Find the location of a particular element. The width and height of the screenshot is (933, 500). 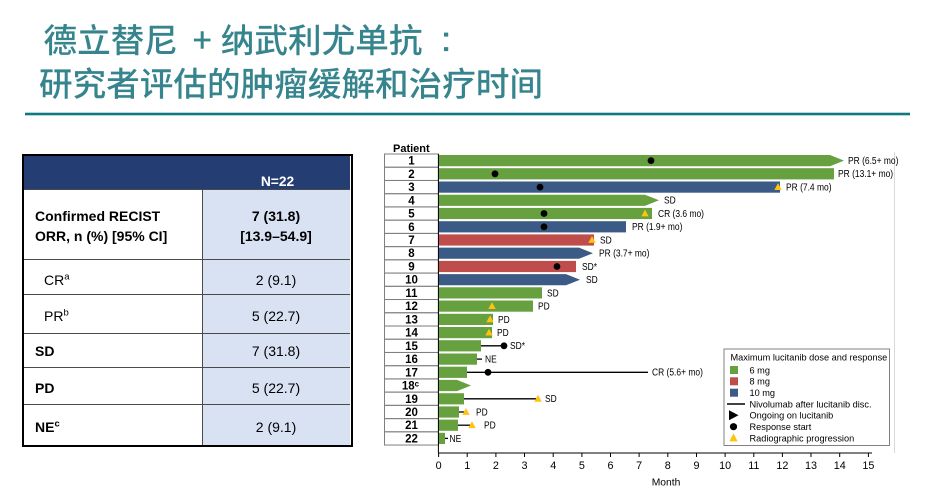

svg-text: 10 mg is located at coordinates (763, 393).